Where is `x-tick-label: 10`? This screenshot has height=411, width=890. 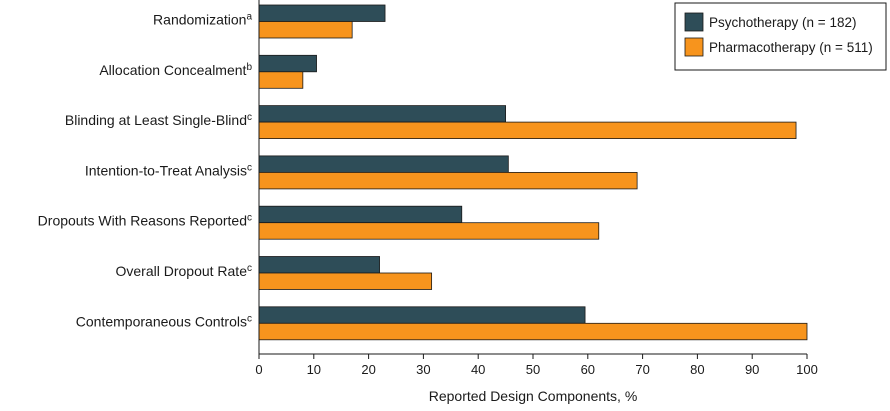 x-tick-label: 10 is located at coordinates (314, 369).